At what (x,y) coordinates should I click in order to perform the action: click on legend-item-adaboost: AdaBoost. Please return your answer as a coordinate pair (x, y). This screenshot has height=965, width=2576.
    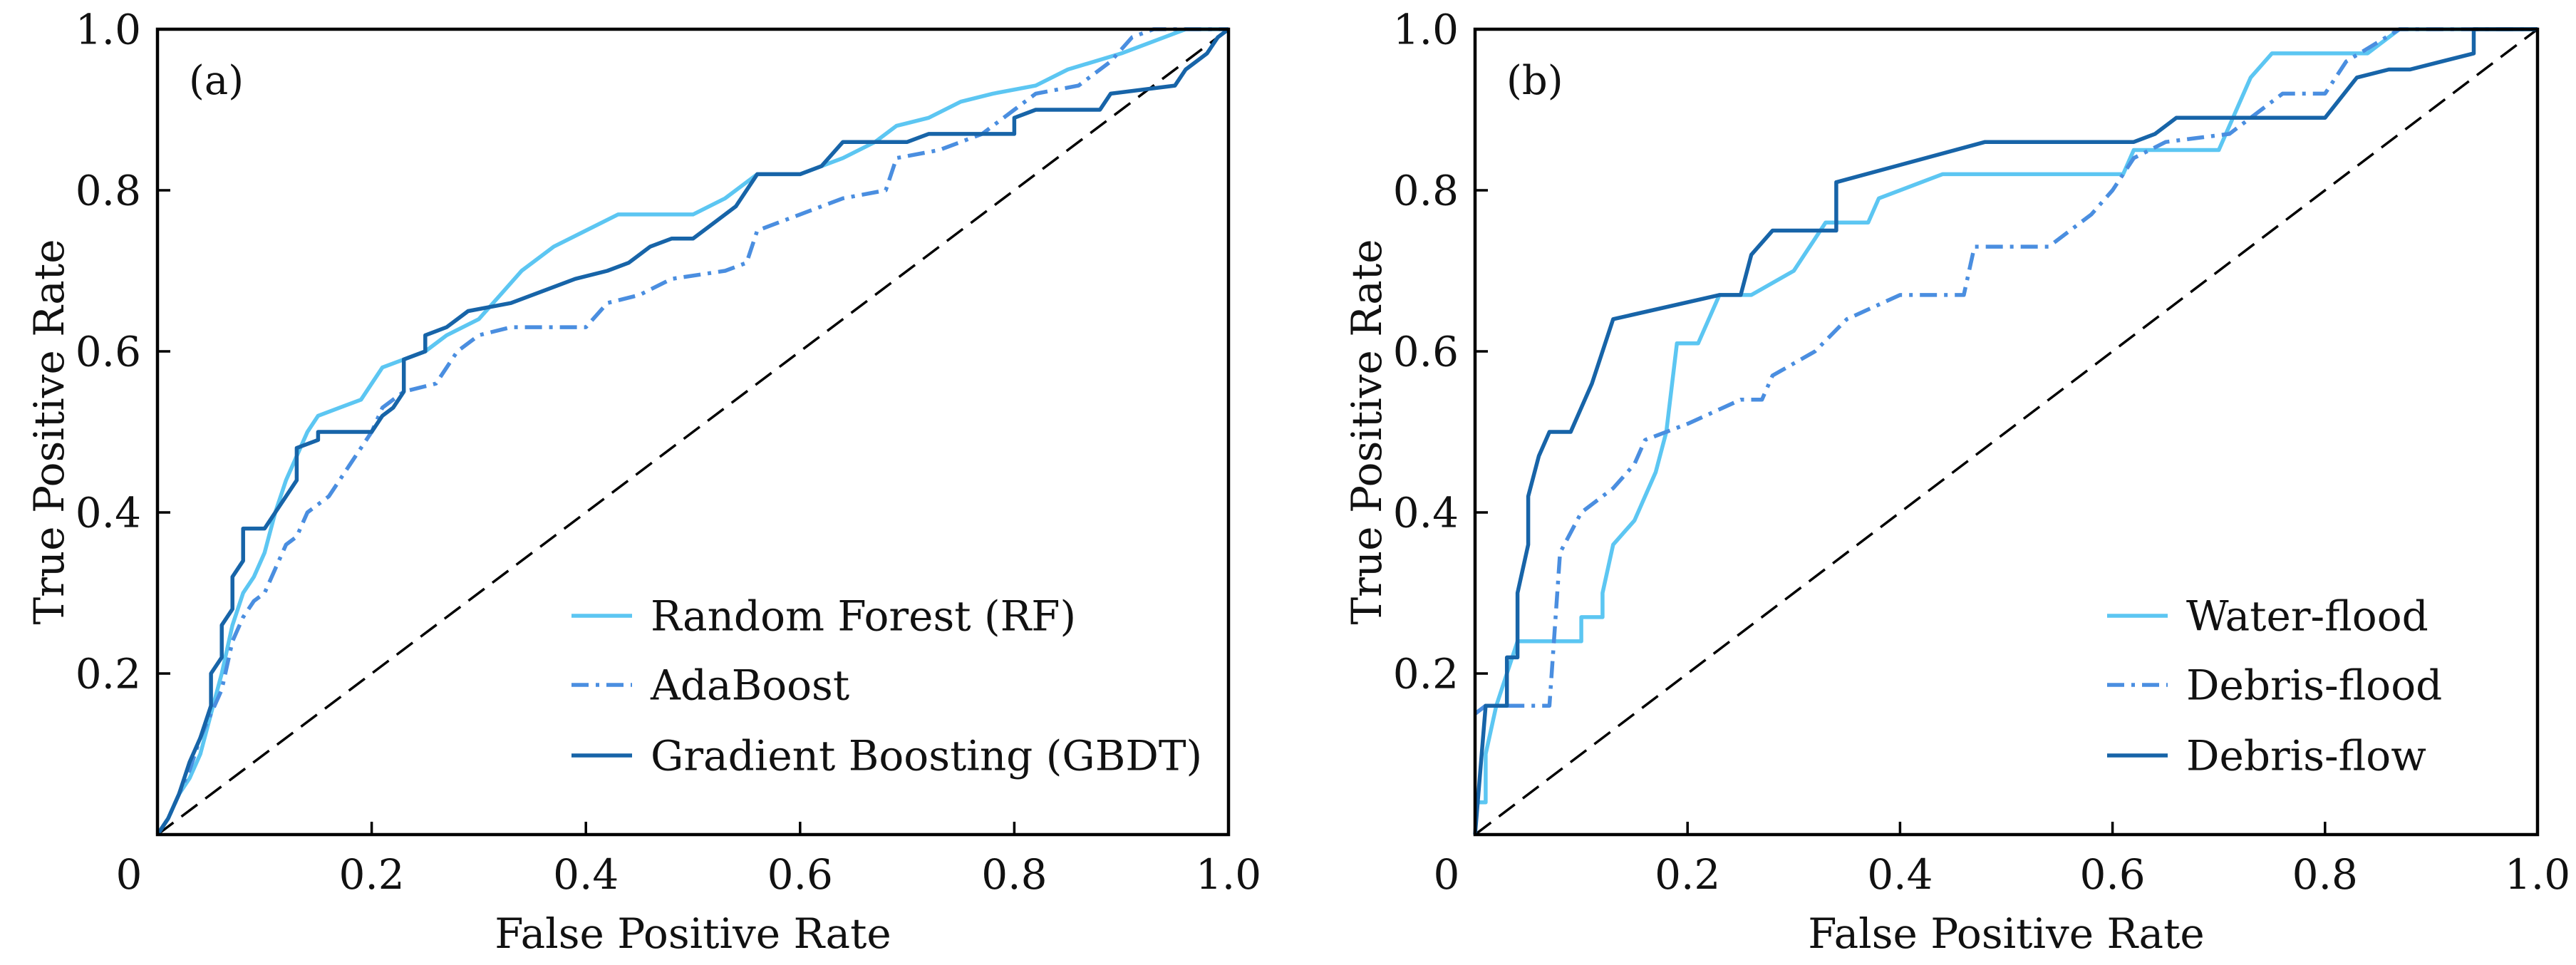
    Looking at the image, I should click on (710, 685).